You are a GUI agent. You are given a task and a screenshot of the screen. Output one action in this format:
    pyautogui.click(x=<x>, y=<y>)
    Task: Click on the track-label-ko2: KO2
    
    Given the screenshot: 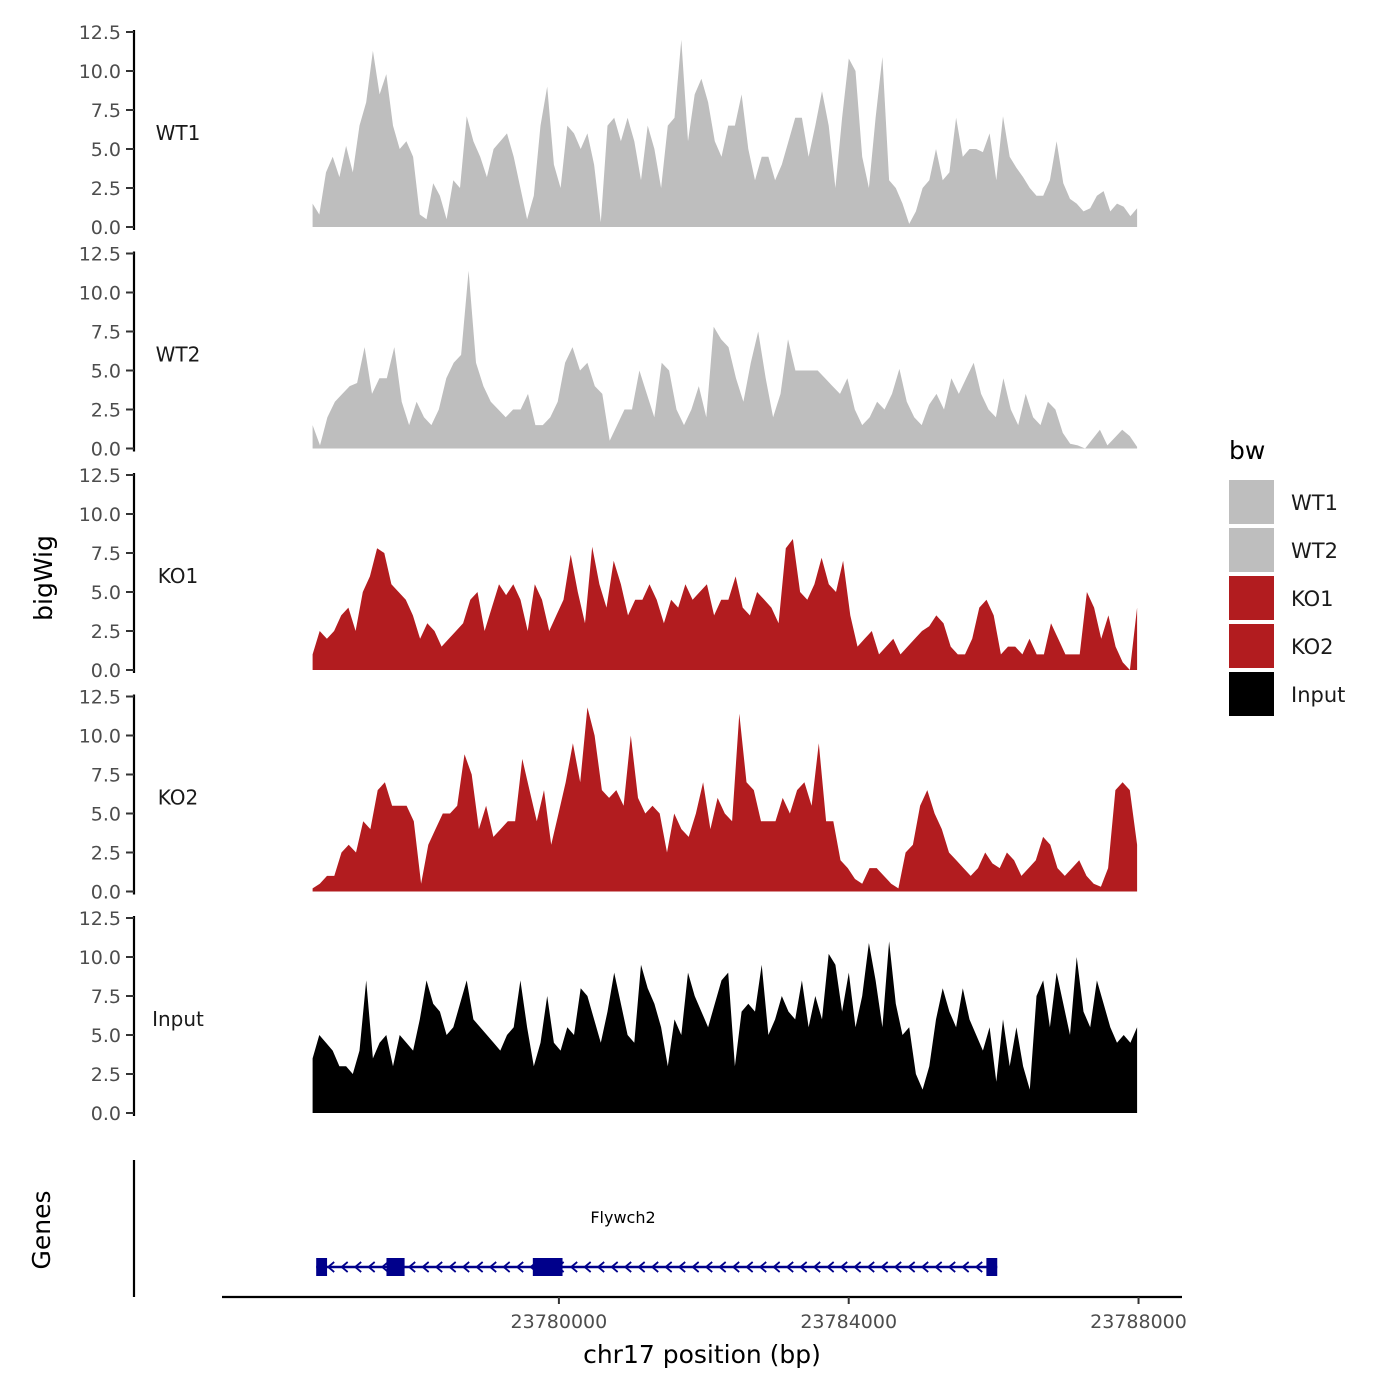 What is the action you would take?
    pyautogui.click(x=178, y=798)
    